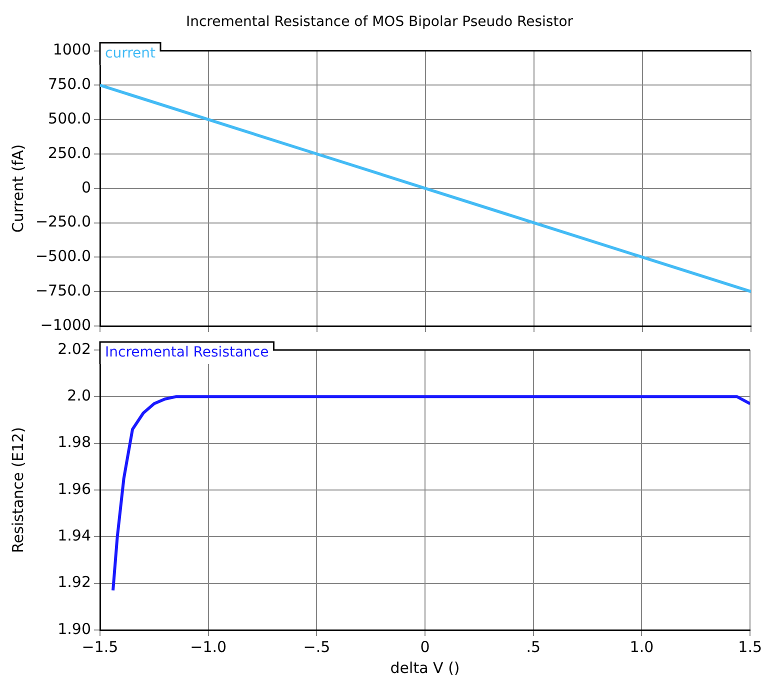 The width and height of the screenshot is (765, 683). Describe the element at coordinates (69, 118) in the screenshot. I see `y-tick-label: 500.0` at that location.